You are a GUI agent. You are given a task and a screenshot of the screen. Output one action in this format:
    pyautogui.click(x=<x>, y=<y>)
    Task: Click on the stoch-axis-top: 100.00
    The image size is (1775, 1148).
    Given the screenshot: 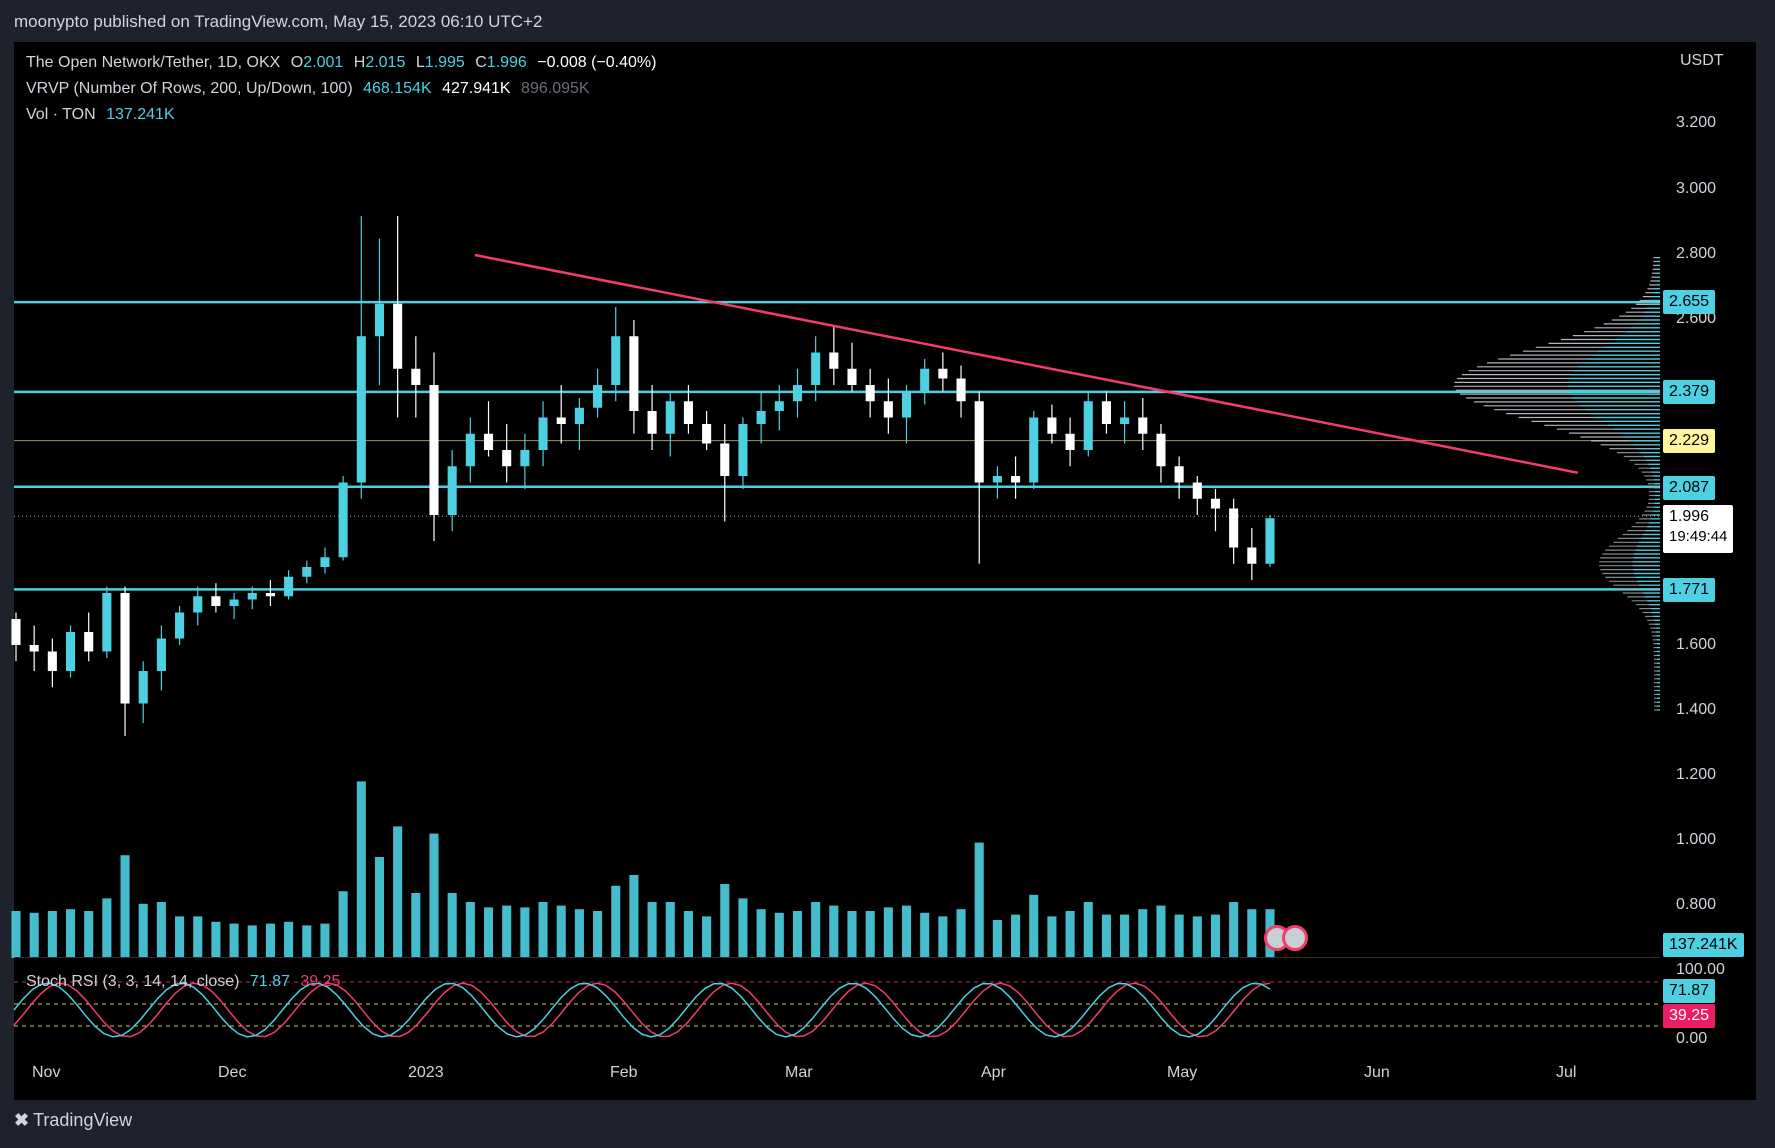 What is the action you would take?
    pyautogui.click(x=1700, y=969)
    